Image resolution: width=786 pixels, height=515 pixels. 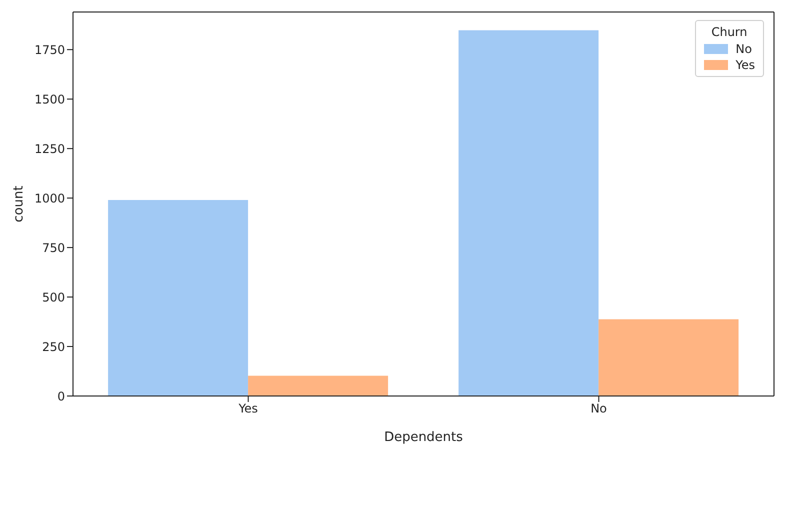 What do you see at coordinates (53, 347) in the screenshot?
I see `y-tick-label: 250` at bounding box center [53, 347].